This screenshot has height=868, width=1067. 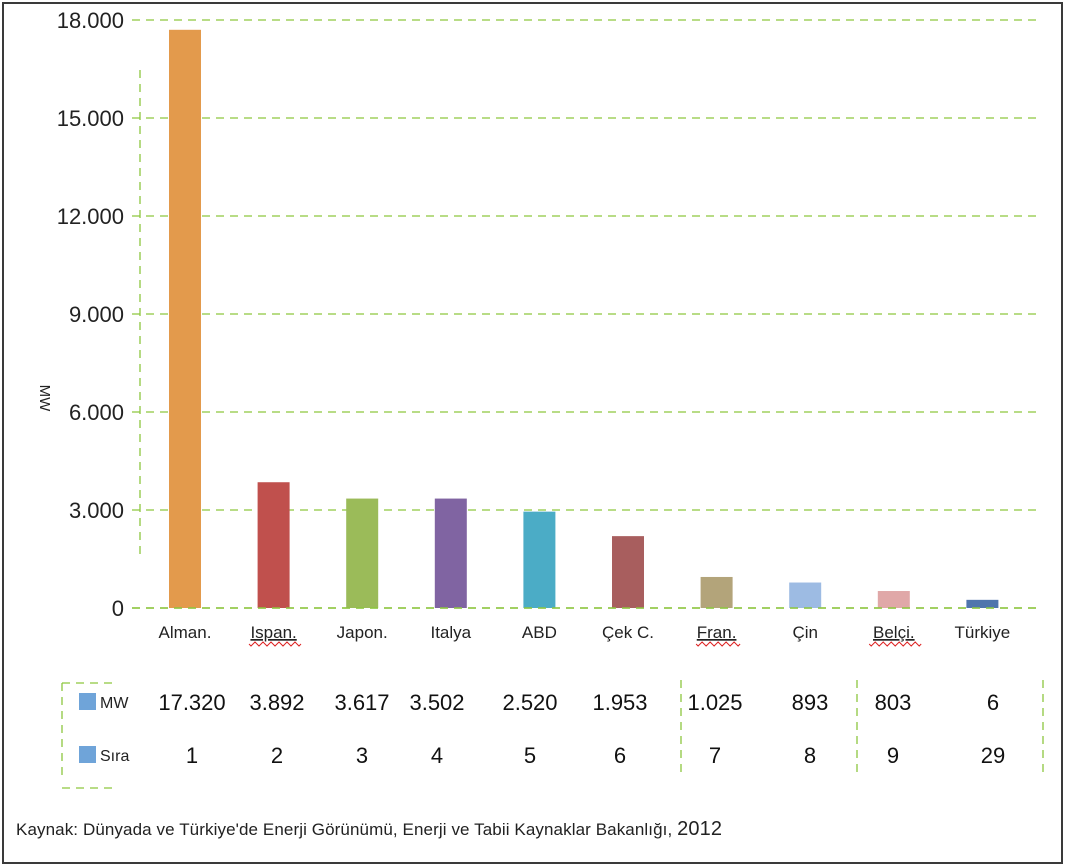 I want to click on source-year: 2012, so click(x=700, y=829).